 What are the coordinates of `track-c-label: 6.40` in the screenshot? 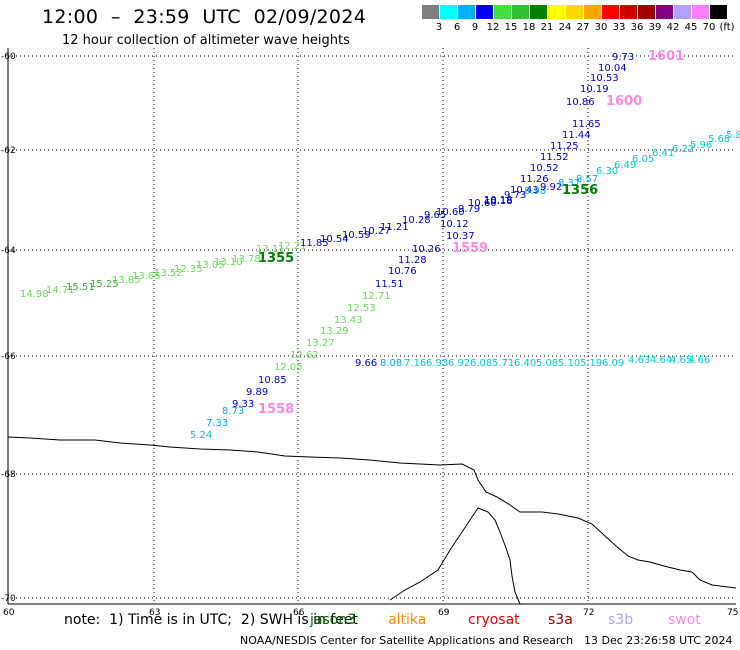 It's located at (525, 363).